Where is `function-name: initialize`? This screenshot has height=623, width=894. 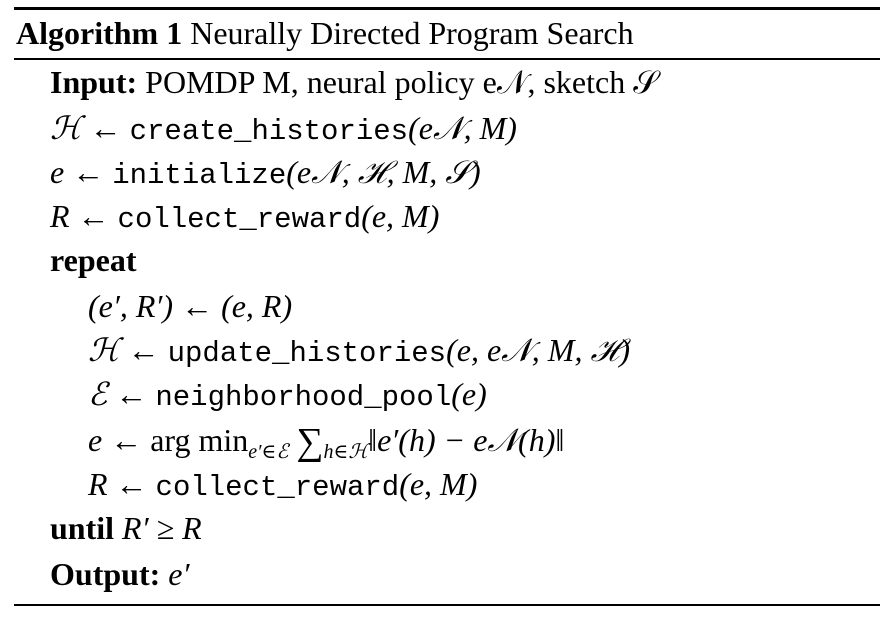 function-name: initialize is located at coordinates (199, 175).